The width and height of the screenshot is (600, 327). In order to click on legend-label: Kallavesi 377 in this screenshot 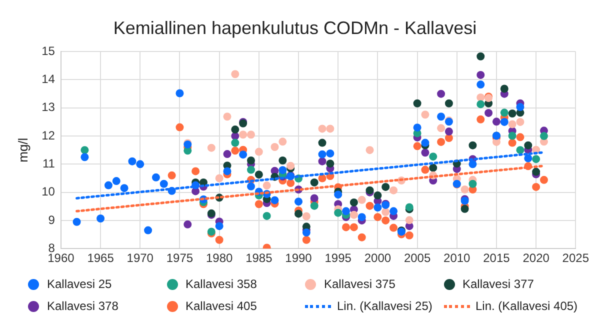, I will do `click(498, 284)`.